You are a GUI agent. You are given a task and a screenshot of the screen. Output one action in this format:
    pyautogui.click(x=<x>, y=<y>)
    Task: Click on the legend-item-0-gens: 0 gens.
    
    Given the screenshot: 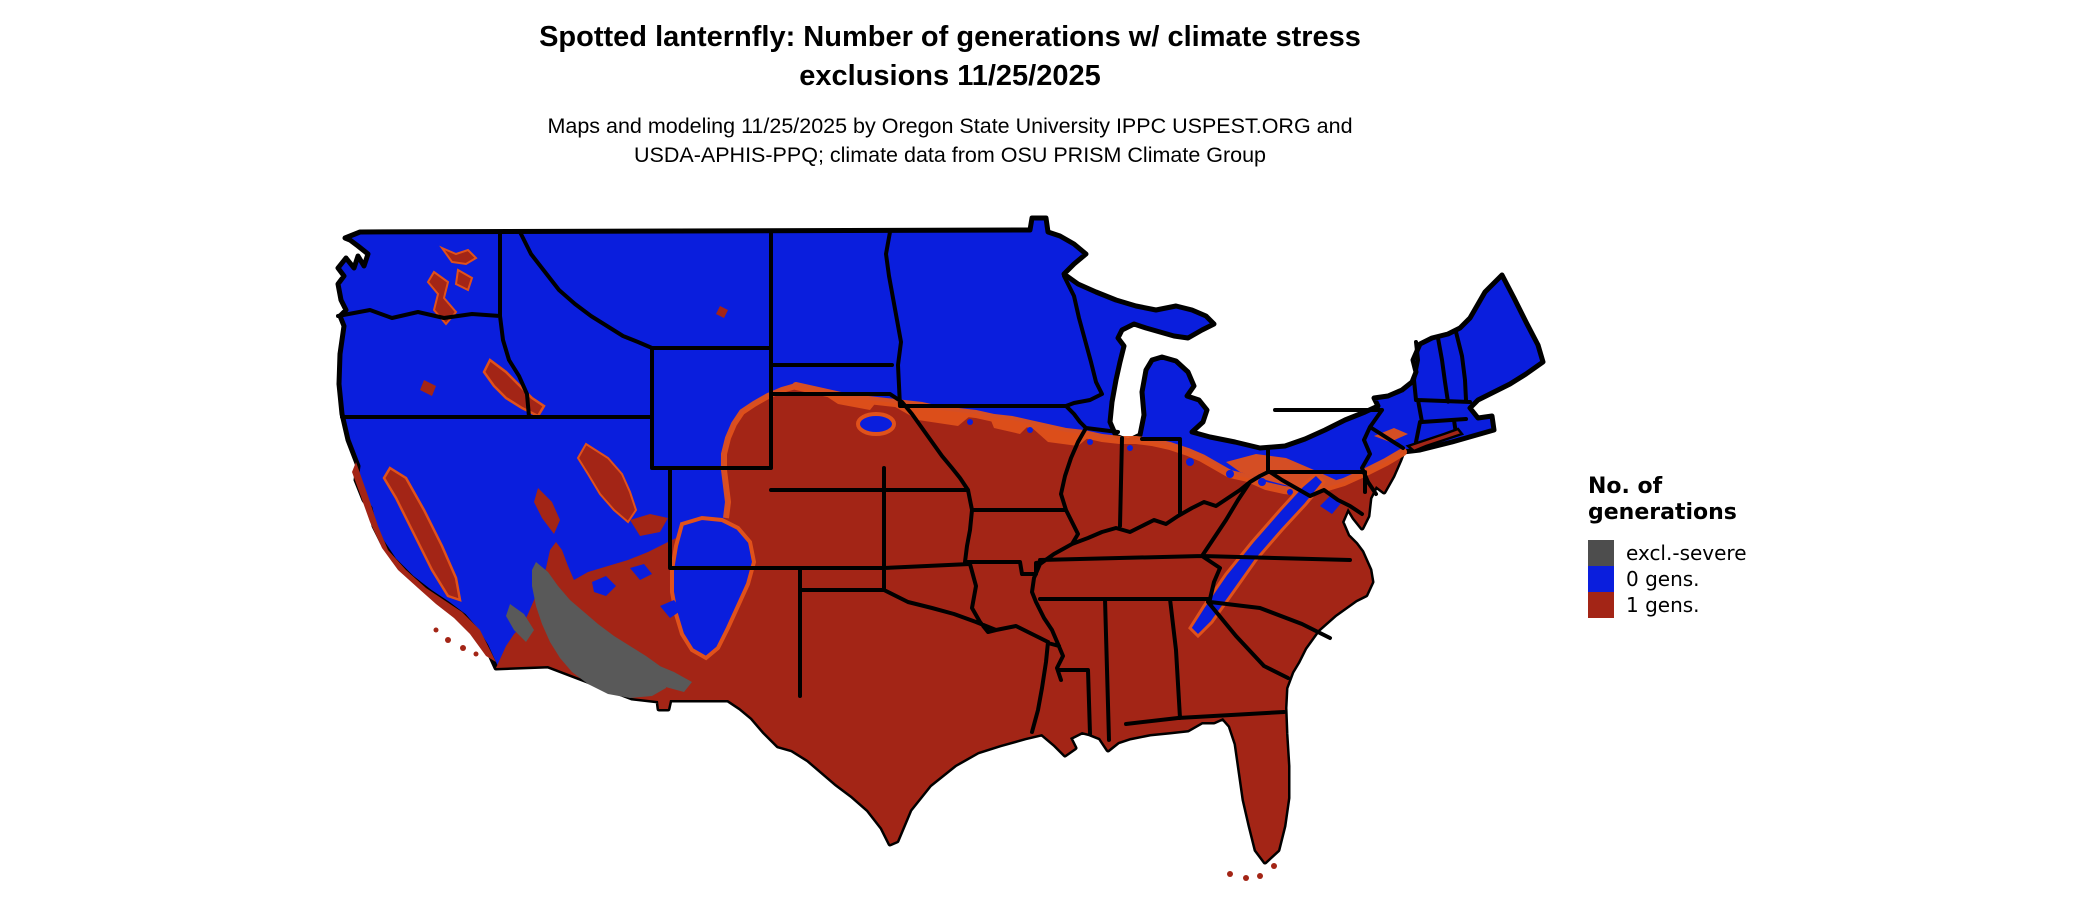 What is the action you would take?
    pyautogui.click(x=1667, y=579)
    